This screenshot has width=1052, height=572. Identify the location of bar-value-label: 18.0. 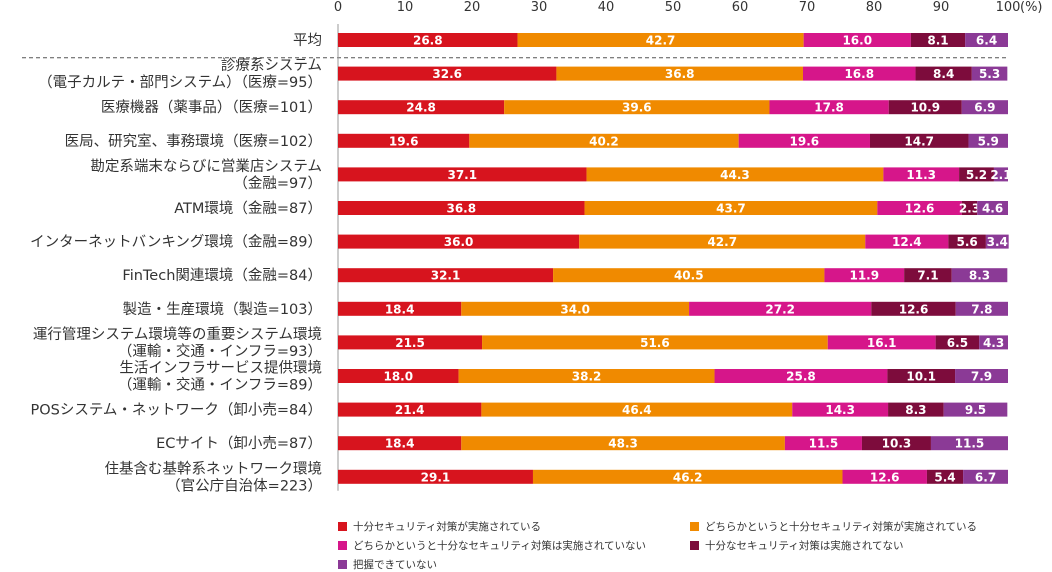
(398, 377).